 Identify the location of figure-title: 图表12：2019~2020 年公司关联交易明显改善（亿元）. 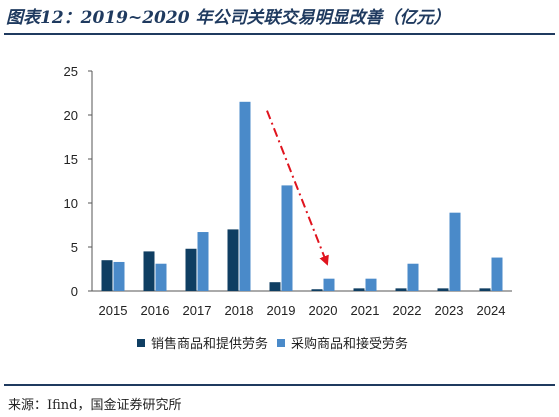
(228, 18).